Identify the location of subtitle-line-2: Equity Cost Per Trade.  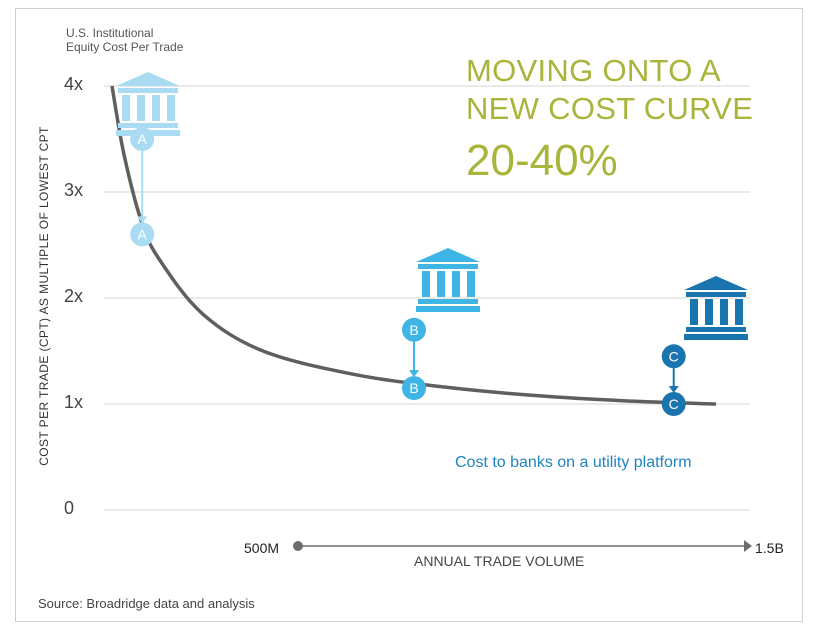
(125, 47).